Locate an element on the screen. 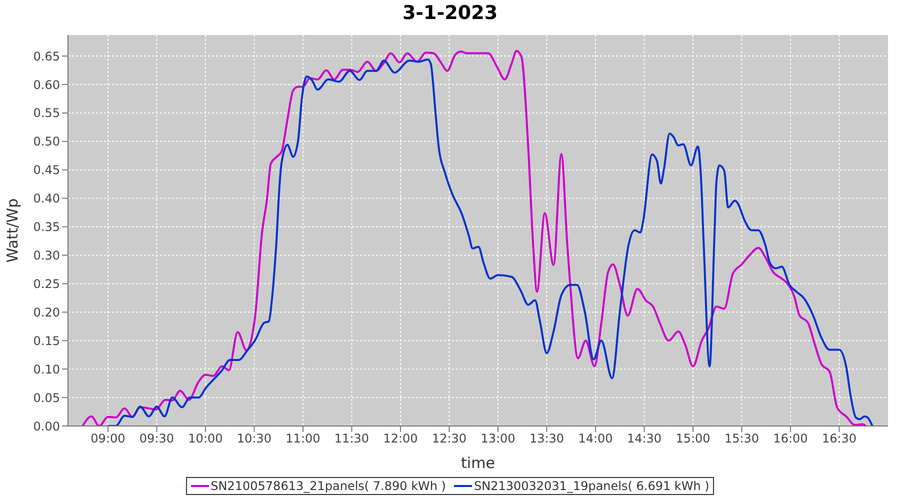  x-tick-label: 09:00 is located at coordinates (108, 439).